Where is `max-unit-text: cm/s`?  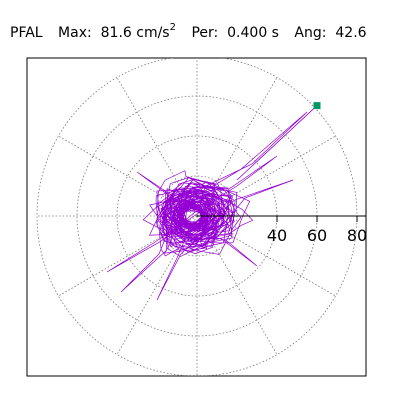
max-unit-text: cm/s is located at coordinates (153, 33).